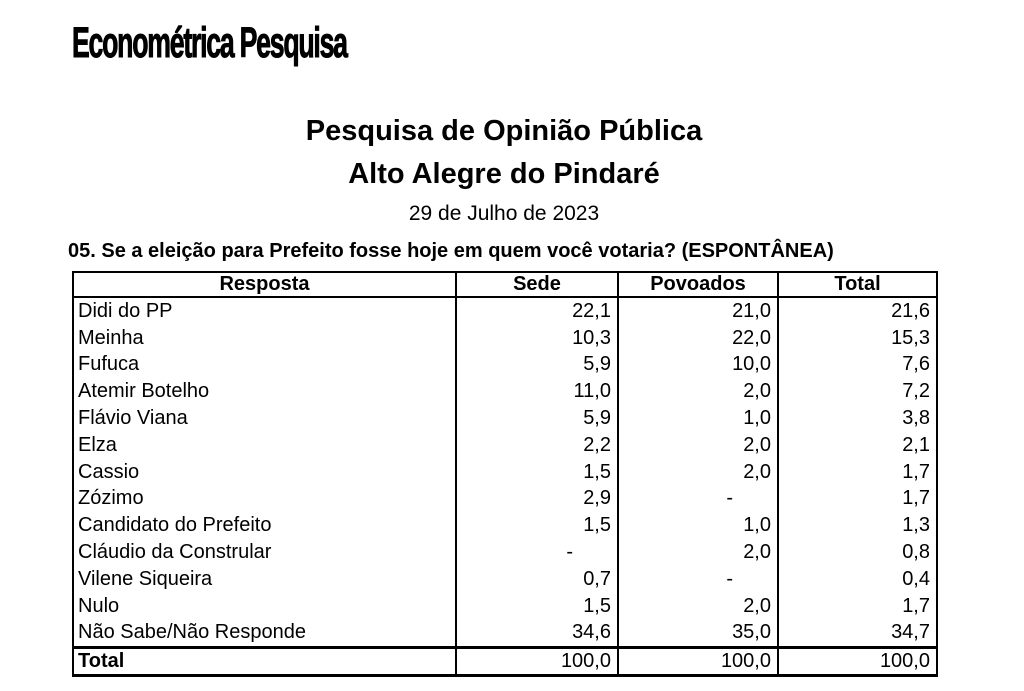 The image size is (1024, 691). I want to click on company-logo: Econométrica Pesquisa, so click(210, 43).